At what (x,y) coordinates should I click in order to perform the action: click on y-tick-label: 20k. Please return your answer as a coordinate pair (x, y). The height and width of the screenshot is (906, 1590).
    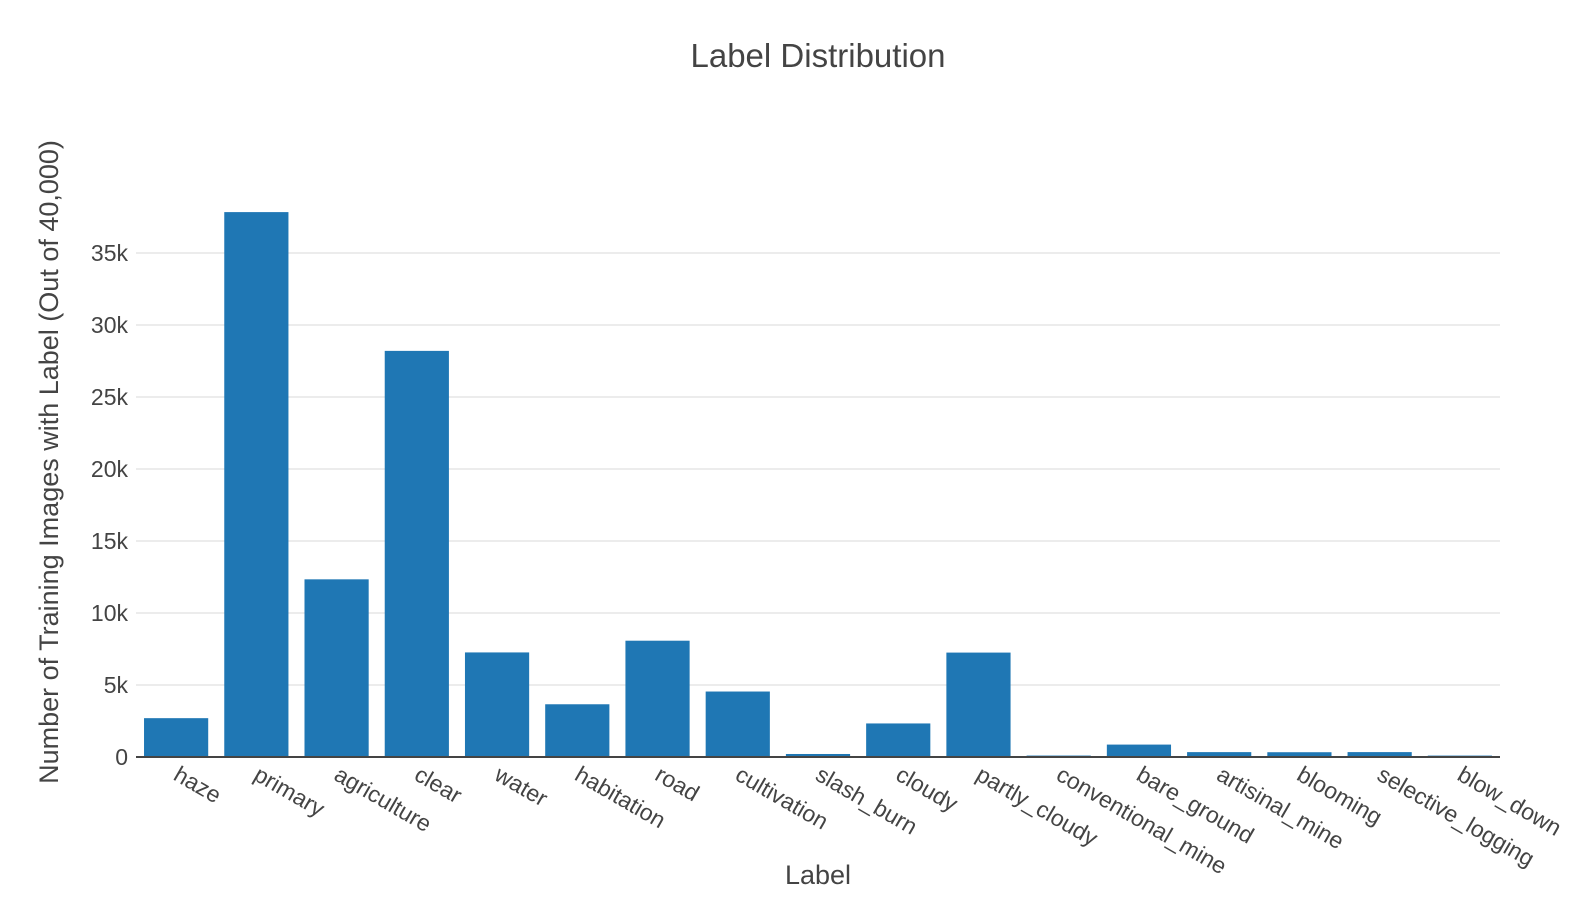
    Looking at the image, I should click on (110, 469).